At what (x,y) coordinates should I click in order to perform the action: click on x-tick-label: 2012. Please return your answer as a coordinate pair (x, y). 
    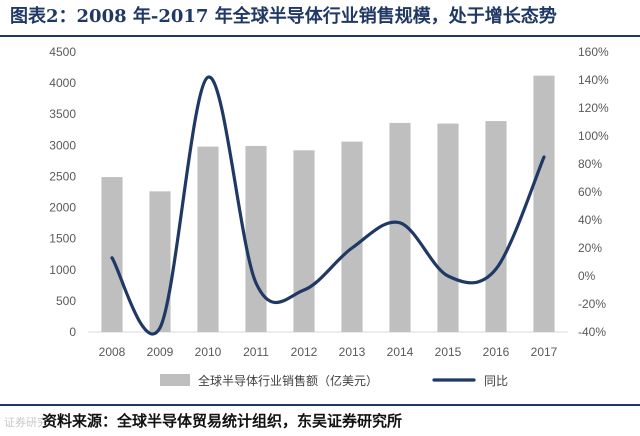
    Looking at the image, I should click on (304, 352).